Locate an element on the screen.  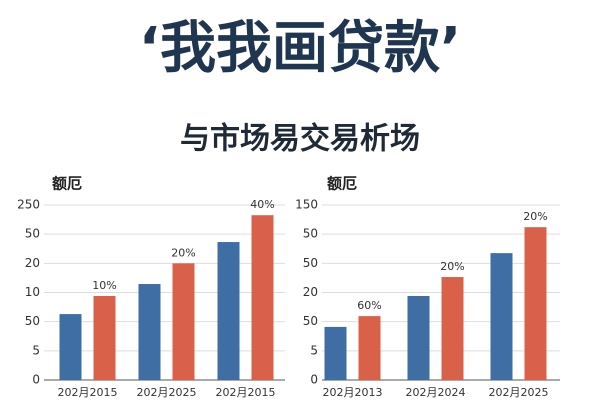
y-tick-label: 150 is located at coordinates (306, 205).